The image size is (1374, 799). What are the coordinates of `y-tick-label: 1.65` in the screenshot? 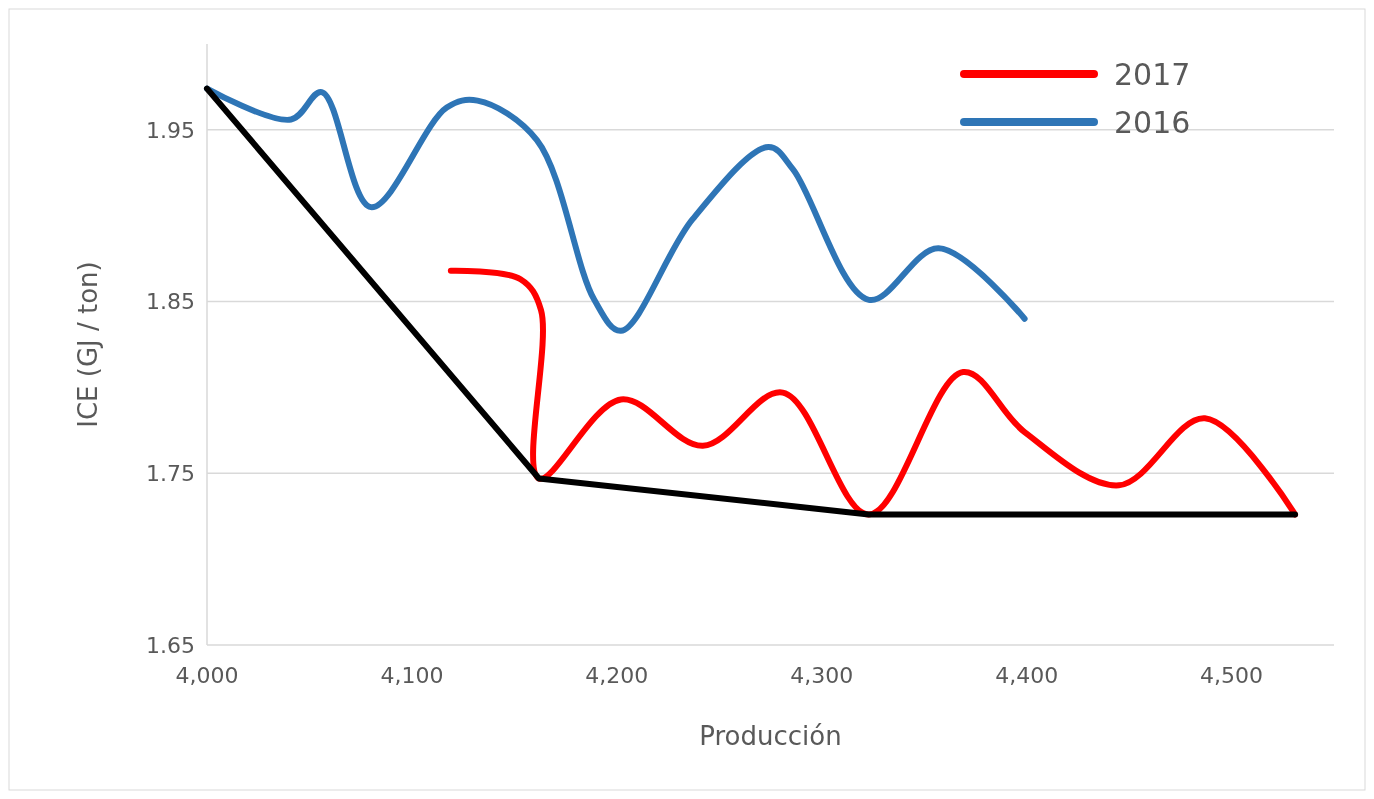 It's located at (170, 645).